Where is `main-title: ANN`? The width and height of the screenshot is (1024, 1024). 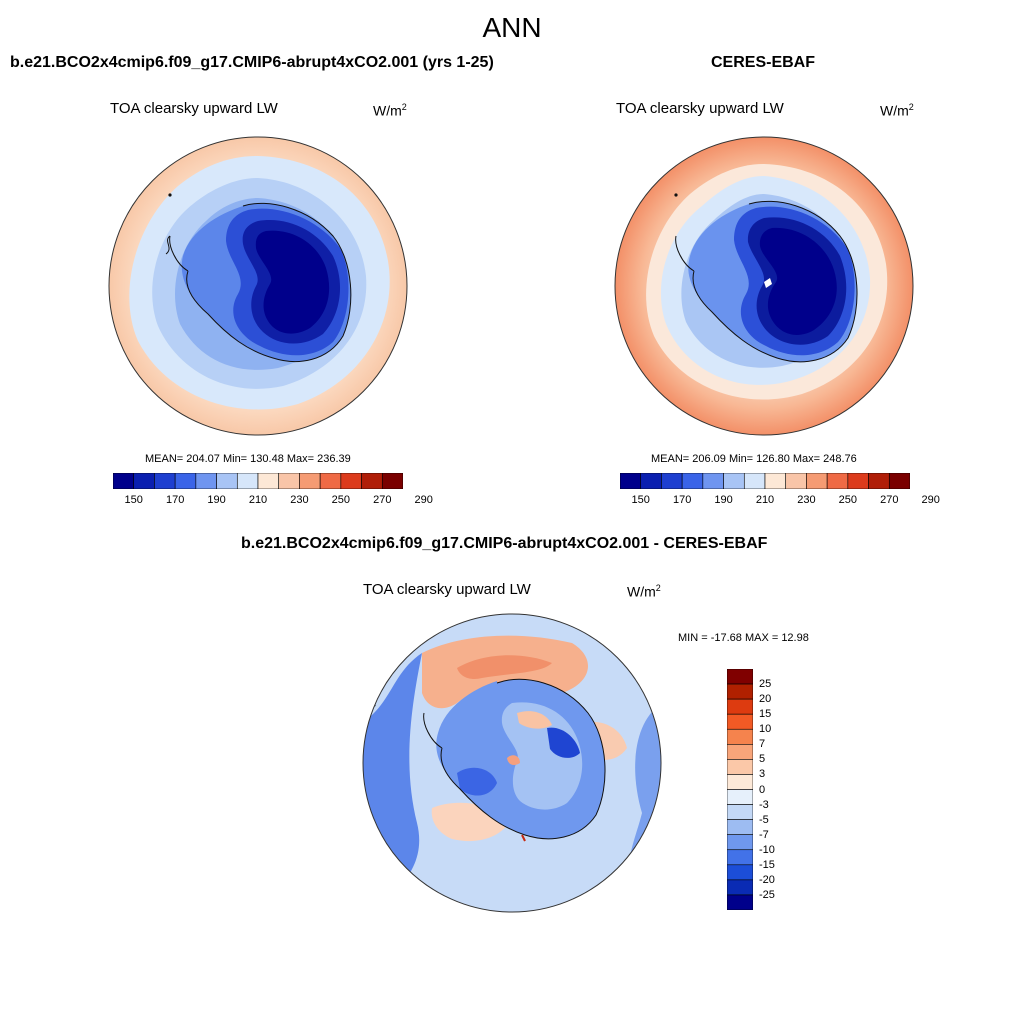 main-title: ANN is located at coordinates (512, 27).